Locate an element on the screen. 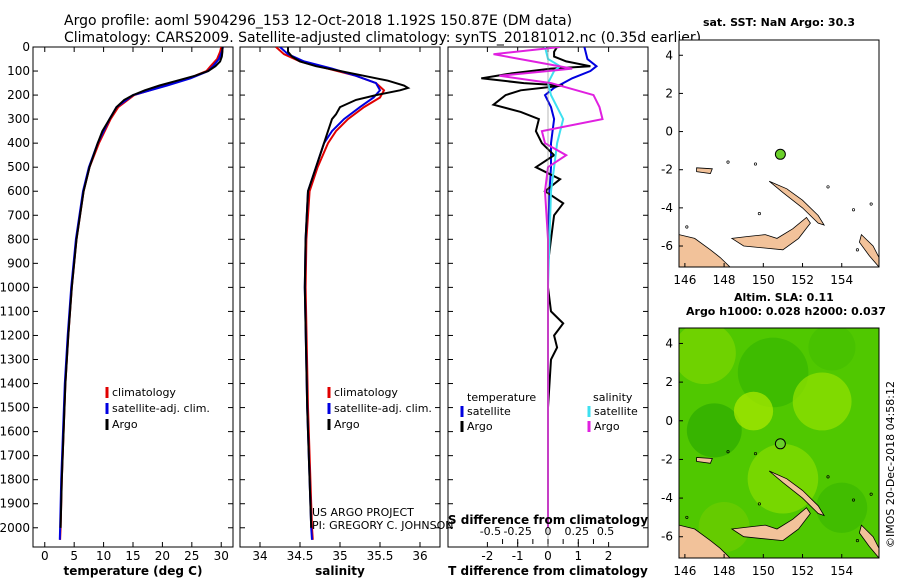 This screenshot has width=900, height=580. land-manus is located at coordinates (704, 460).